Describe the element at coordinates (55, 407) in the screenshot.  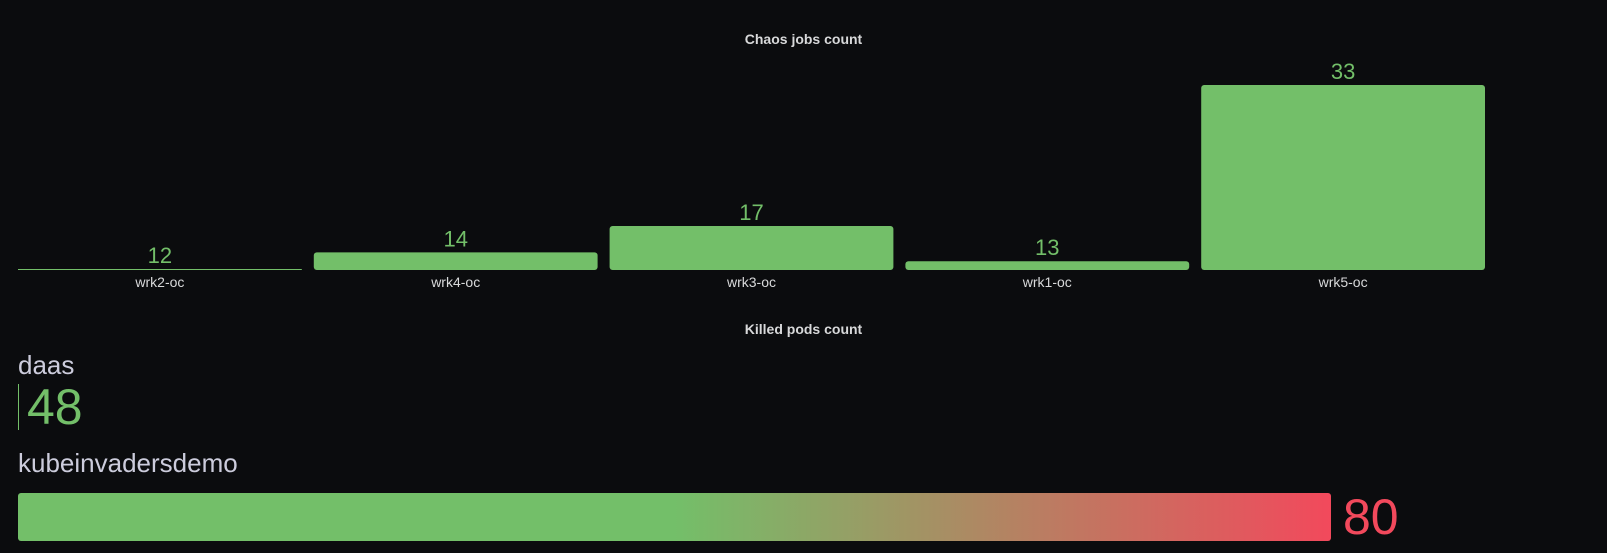
I see `daas-value: 48` at that location.